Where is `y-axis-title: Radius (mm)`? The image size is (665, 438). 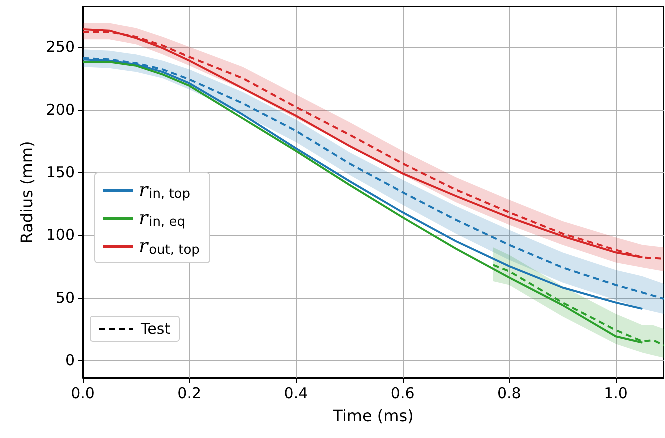 y-axis-title: Radius (mm) is located at coordinates (27, 192).